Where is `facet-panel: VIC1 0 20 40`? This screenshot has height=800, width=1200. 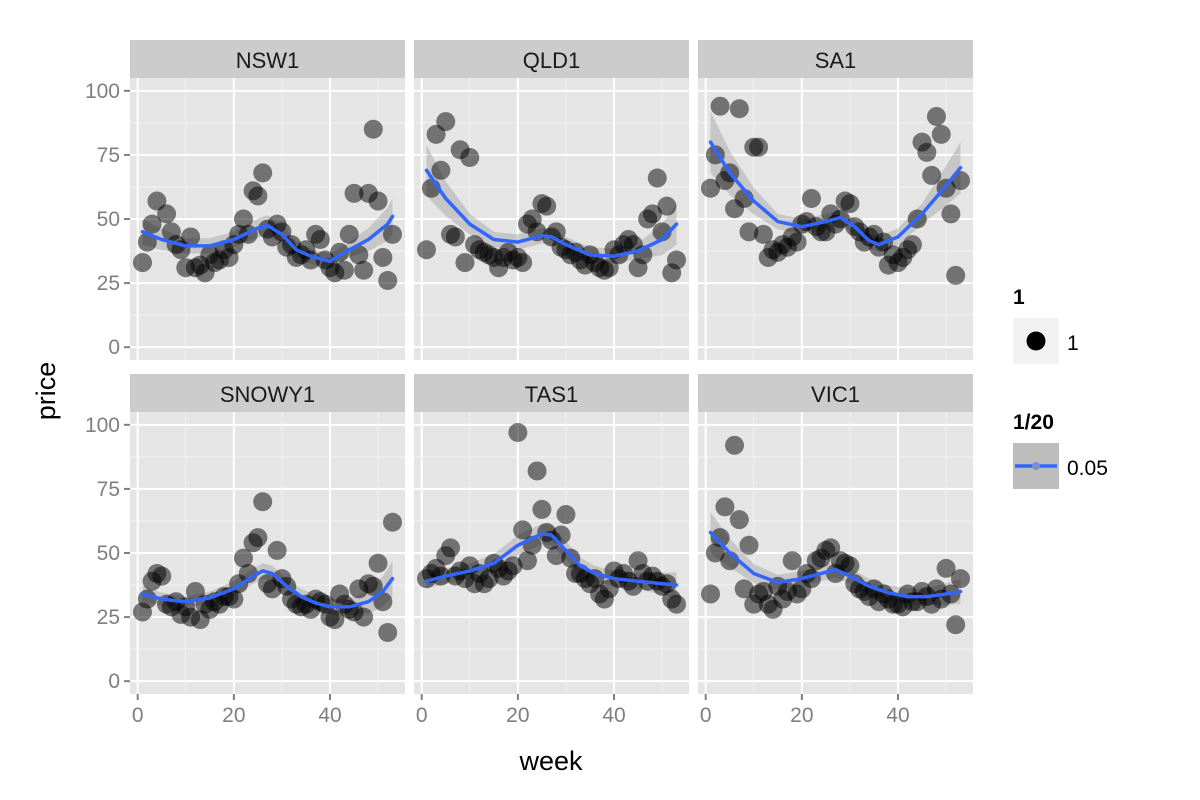
facet-panel: VIC1 0 20 40 is located at coordinates (835, 550).